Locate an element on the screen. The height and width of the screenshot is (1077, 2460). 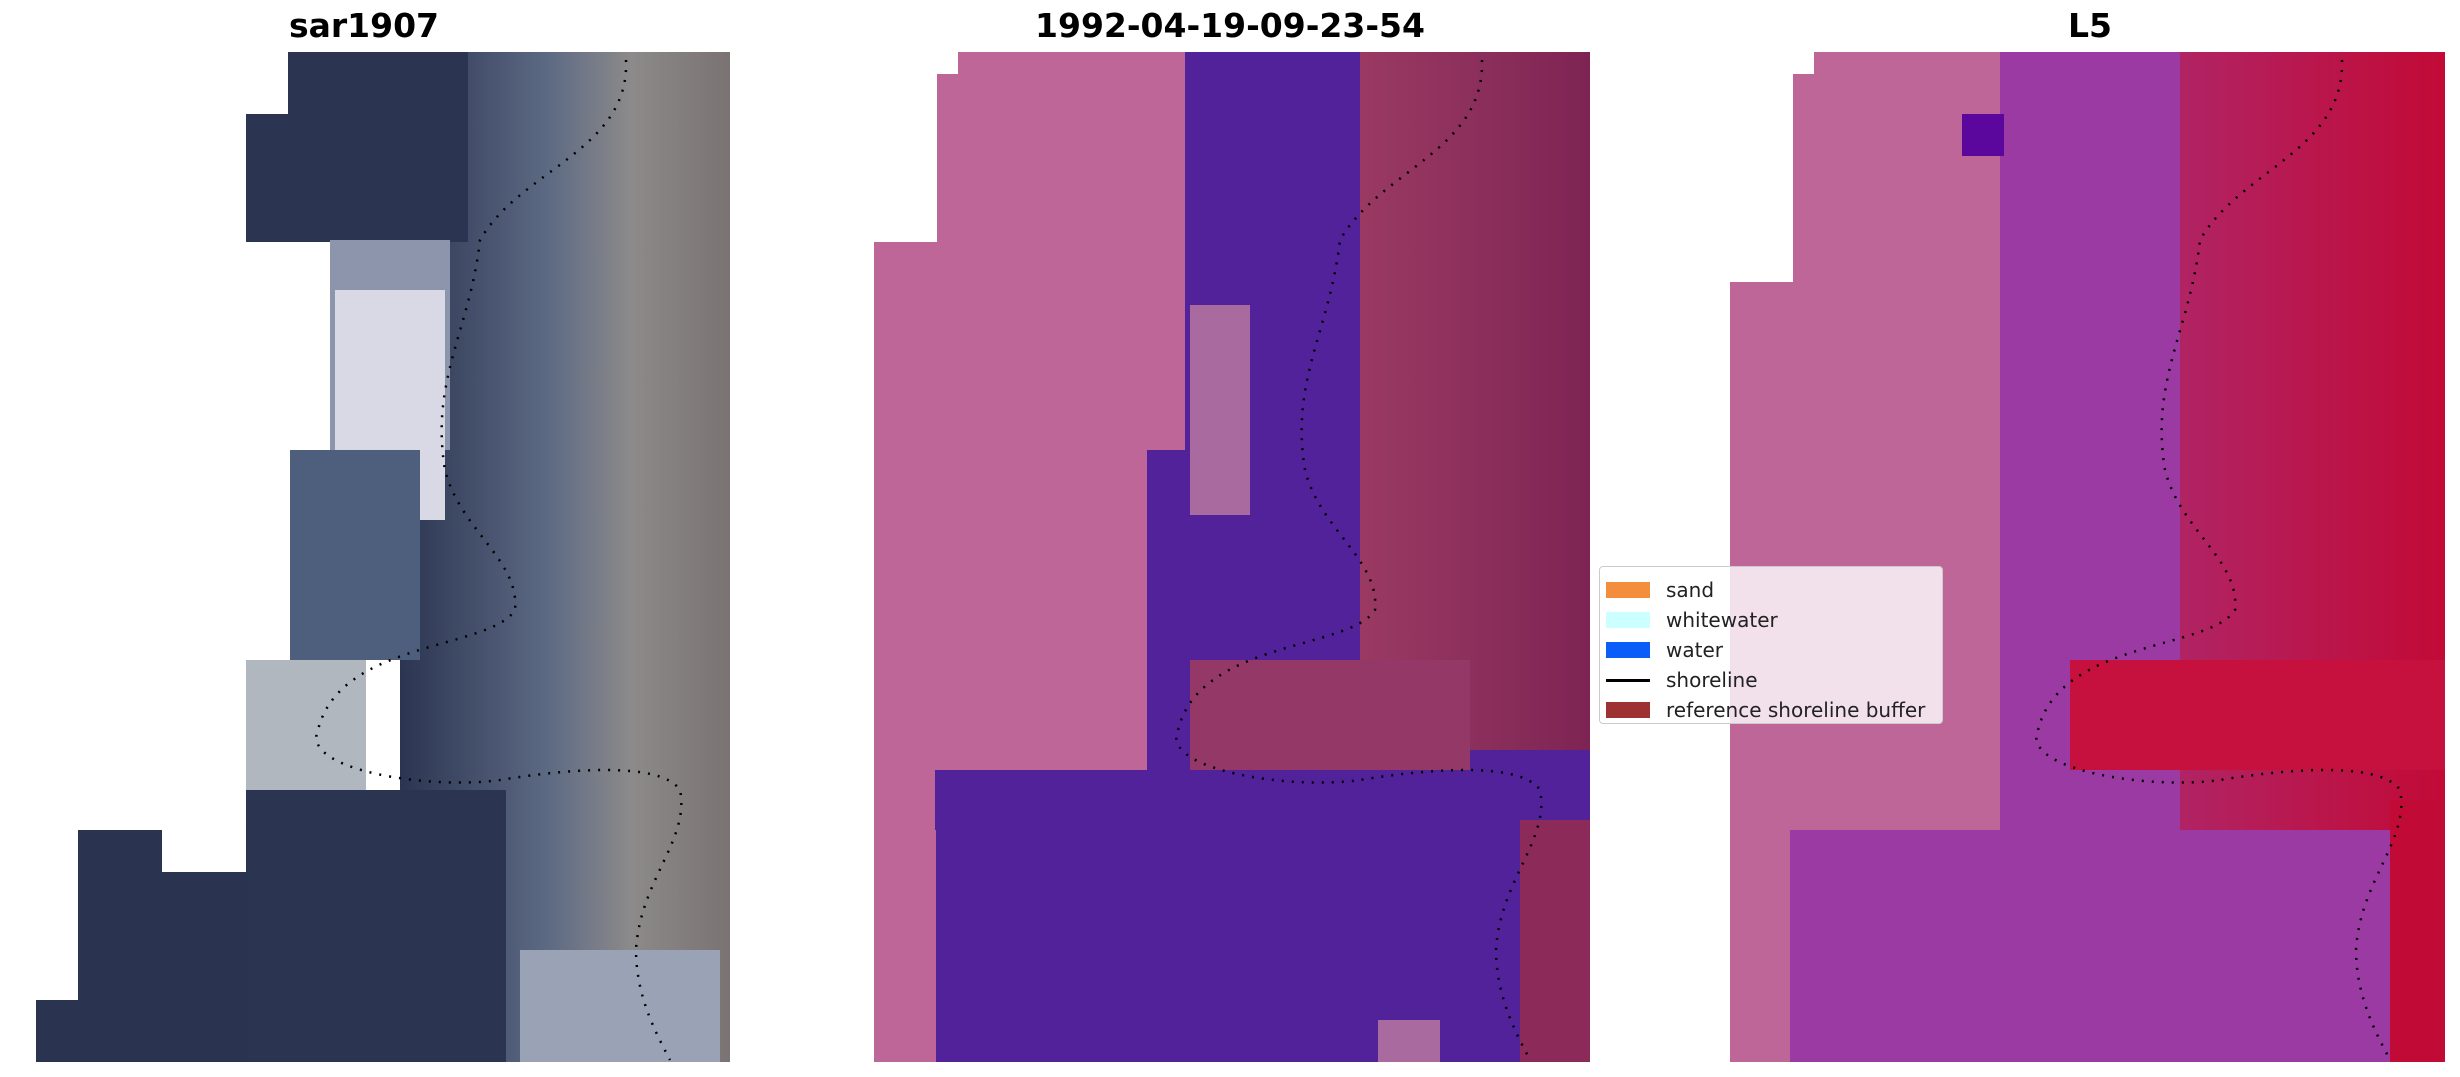
class-sand-bottom-patch is located at coordinates (1409, 1041).